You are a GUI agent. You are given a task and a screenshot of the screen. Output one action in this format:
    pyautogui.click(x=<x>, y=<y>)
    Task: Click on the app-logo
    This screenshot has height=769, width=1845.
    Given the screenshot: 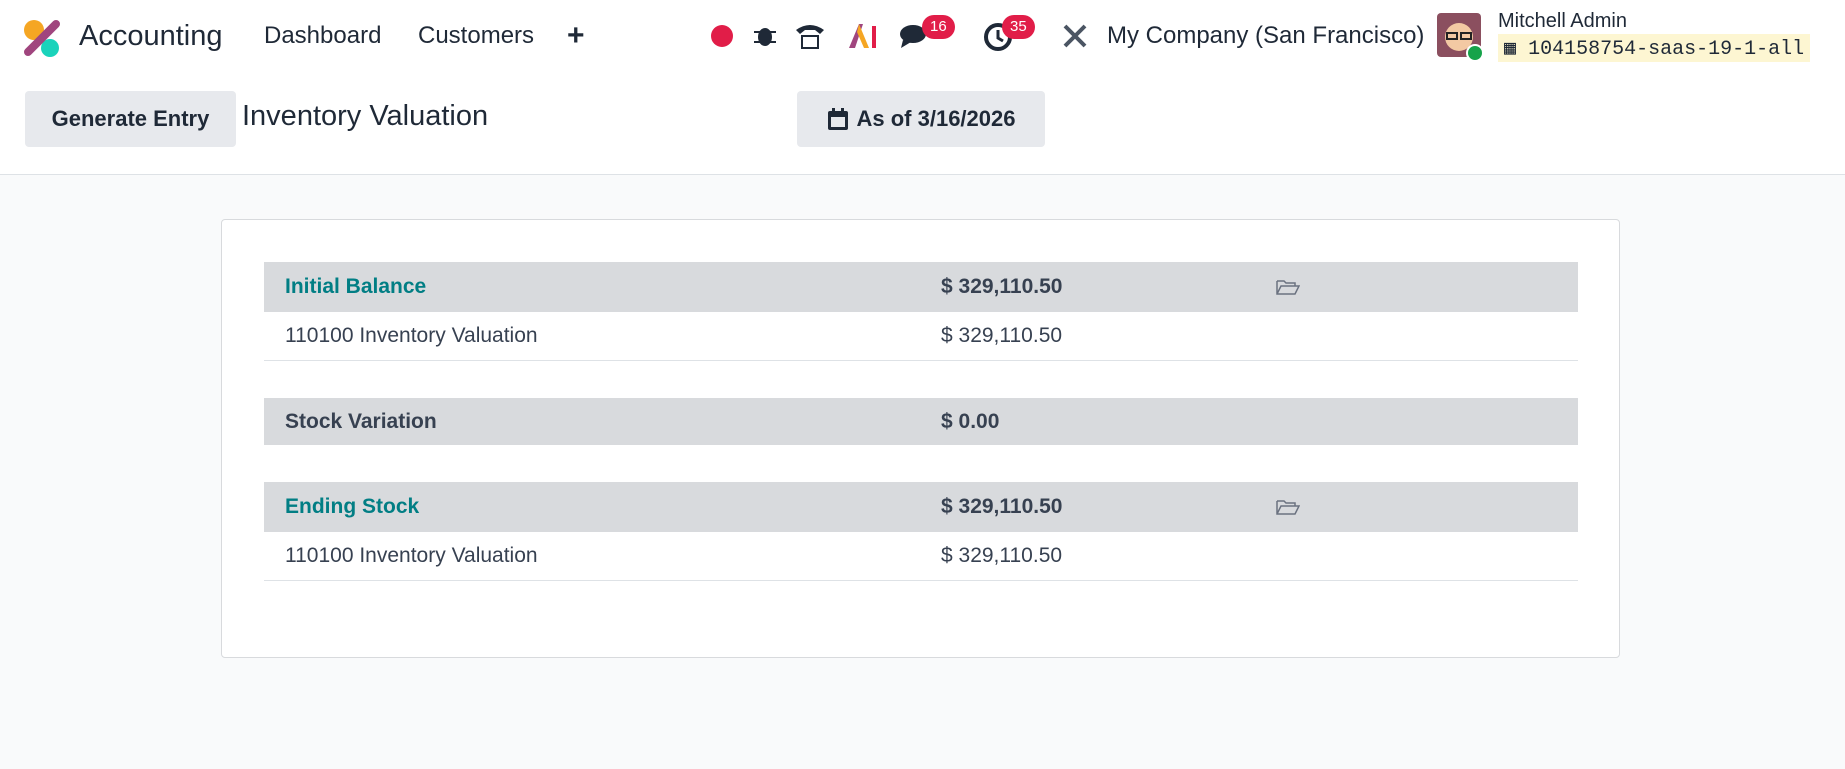 What is the action you would take?
    pyautogui.click(x=42, y=38)
    